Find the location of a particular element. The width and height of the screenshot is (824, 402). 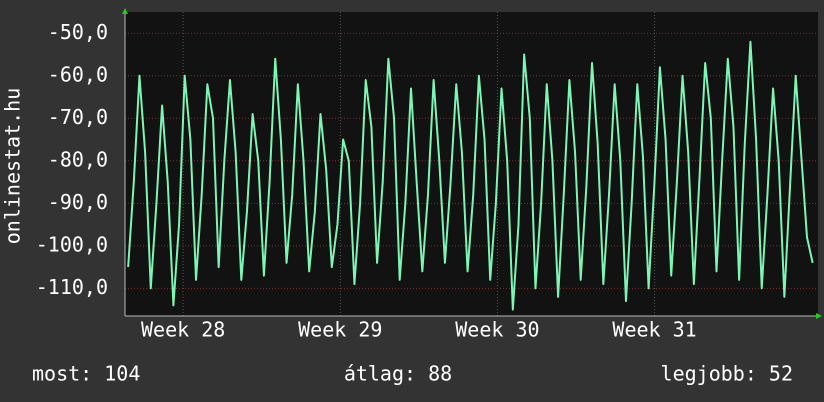

y-tick-label: -100,0 is located at coordinates (72, 244).